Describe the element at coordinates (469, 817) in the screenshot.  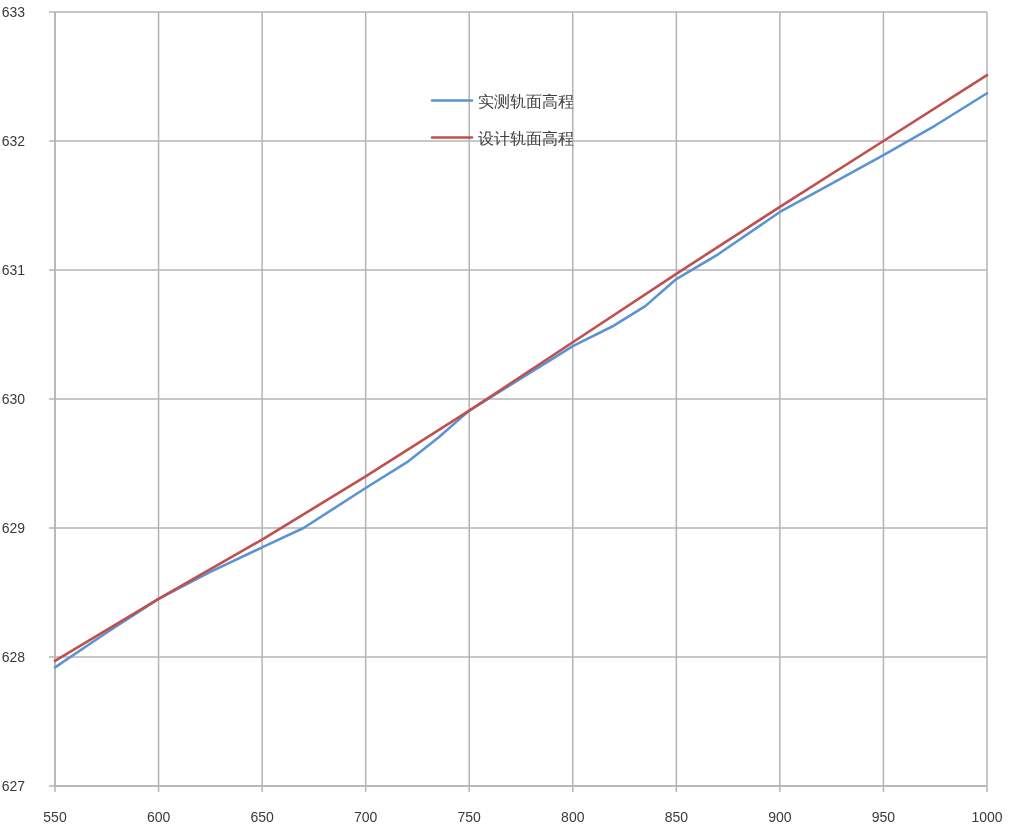
I see `x-tick-label: 750` at that location.